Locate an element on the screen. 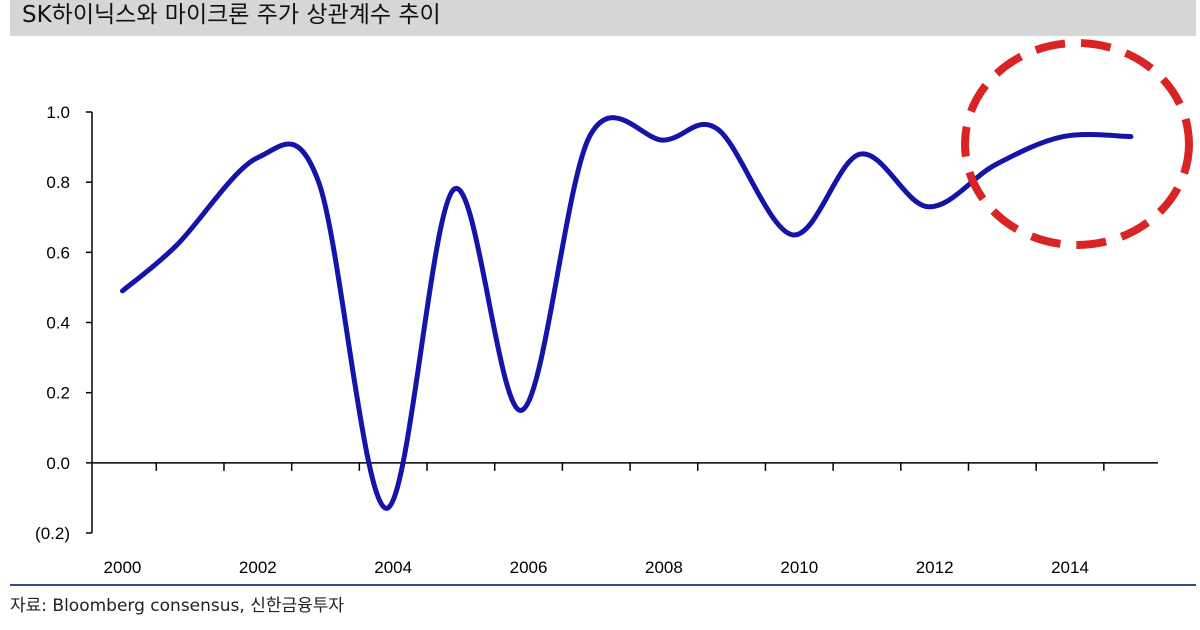 This screenshot has height=630, width=1200. chart-title: SK하이닉스와 마이크론 주가 상관계수 추이 is located at coordinates (231, 15).